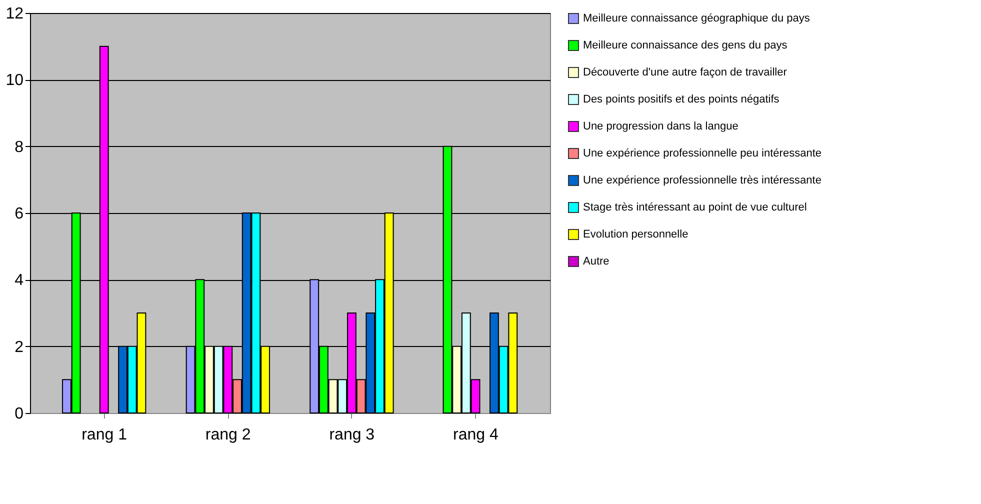 Image resolution: width=981 pixels, height=504 pixels. I want to click on legend-label: Des points positifs et des points négatifs, so click(681, 100).